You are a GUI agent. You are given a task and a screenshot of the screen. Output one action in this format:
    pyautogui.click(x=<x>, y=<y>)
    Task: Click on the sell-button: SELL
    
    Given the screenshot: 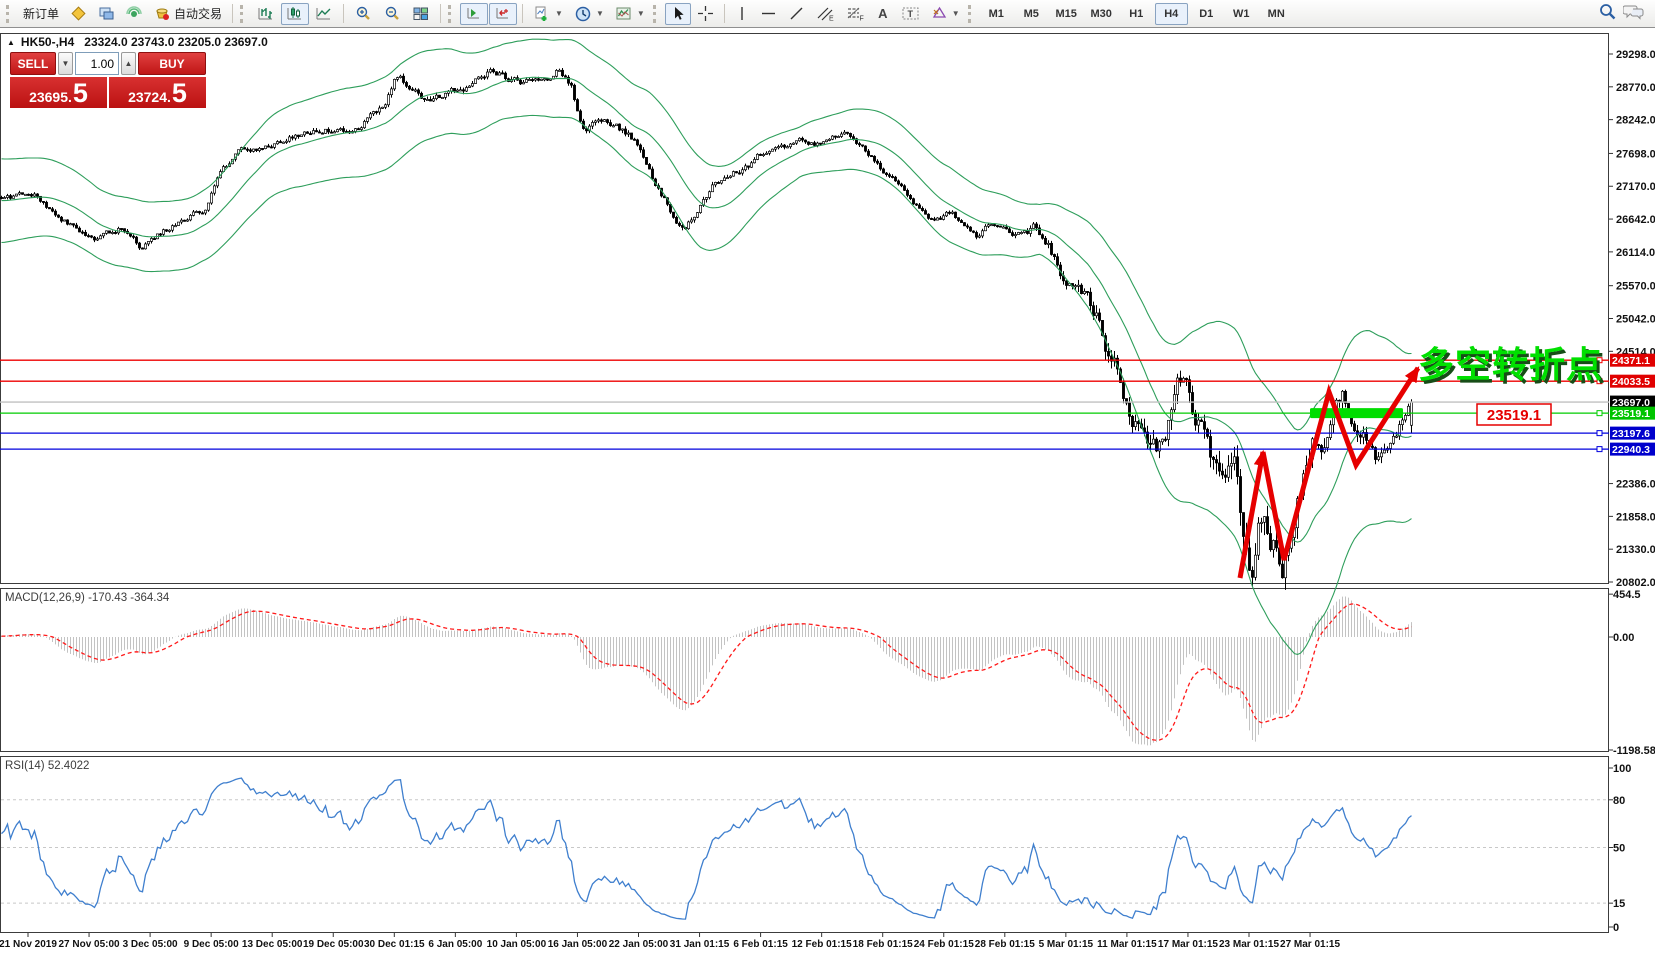 What is the action you would take?
    pyautogui.click(x=33, y=63)
    